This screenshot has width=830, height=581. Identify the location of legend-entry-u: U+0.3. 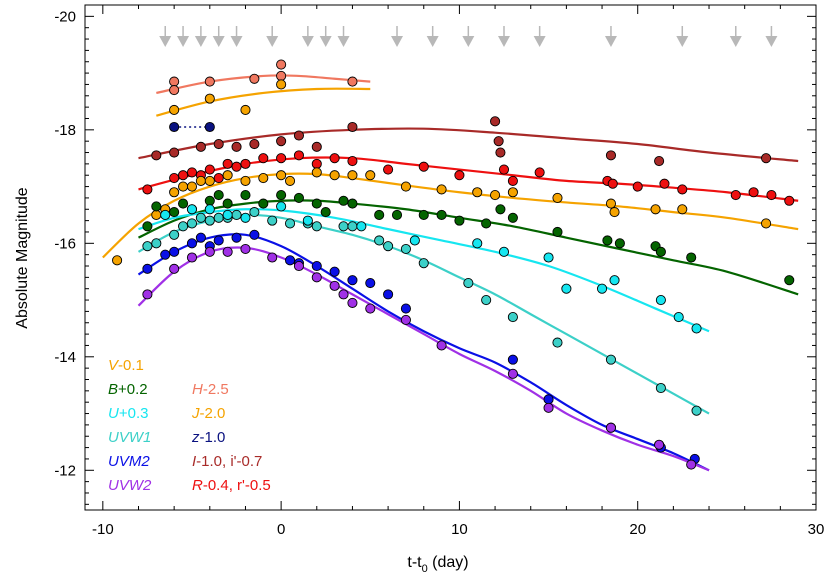
(128, 413).